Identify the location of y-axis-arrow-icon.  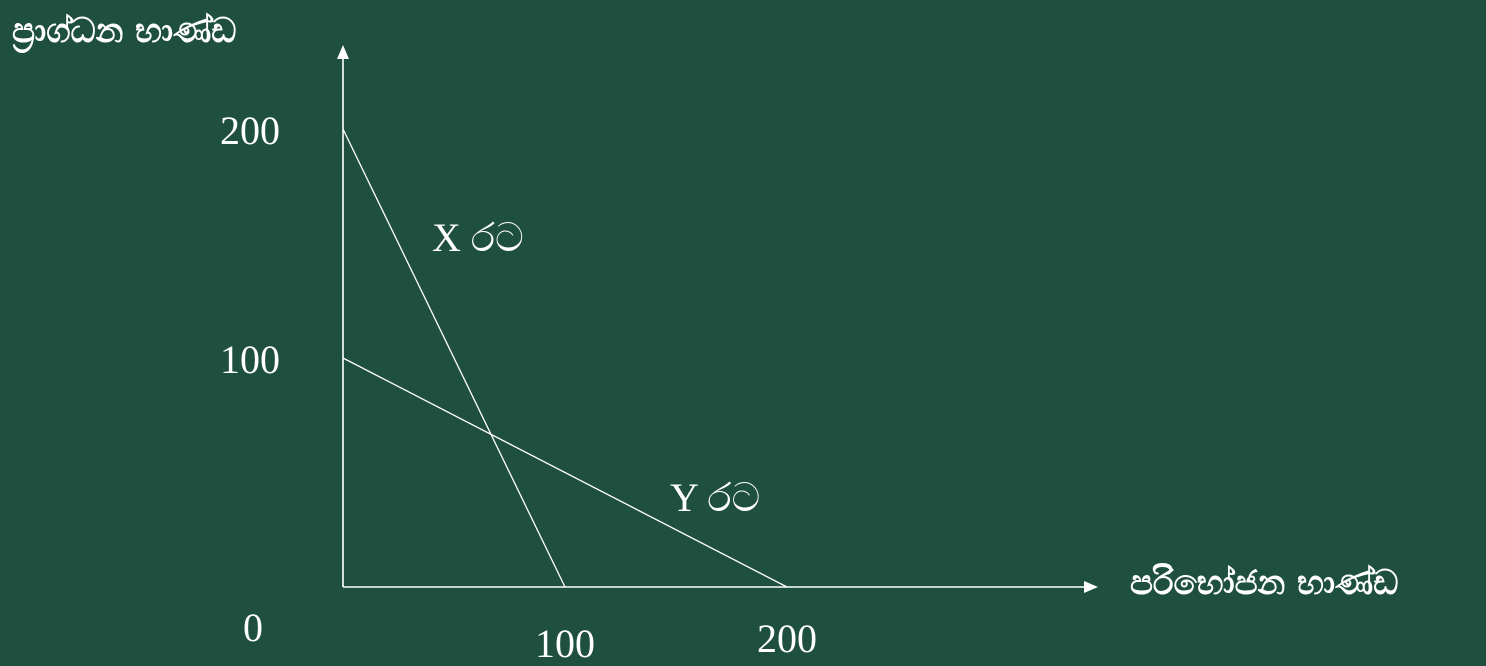
(343, 52).